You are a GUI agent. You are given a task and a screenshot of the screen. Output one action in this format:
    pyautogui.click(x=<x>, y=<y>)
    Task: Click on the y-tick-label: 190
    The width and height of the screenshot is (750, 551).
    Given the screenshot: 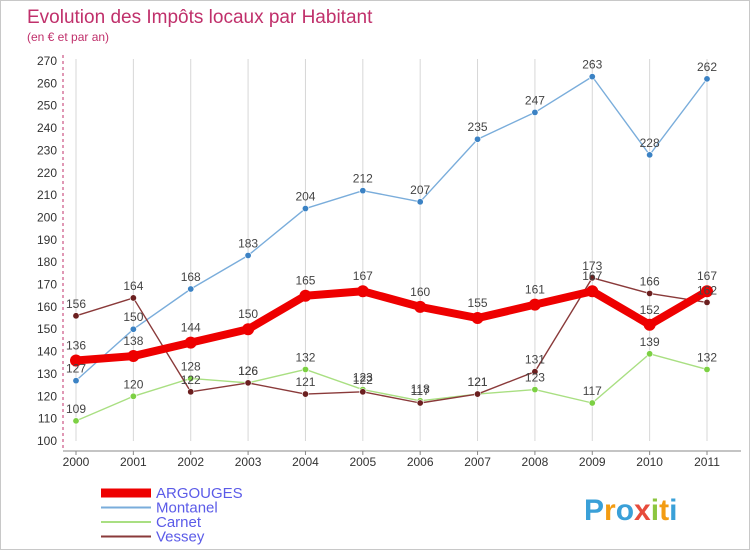 What is the action you would take?
    pyautogui.click(x=47, y=240)
    